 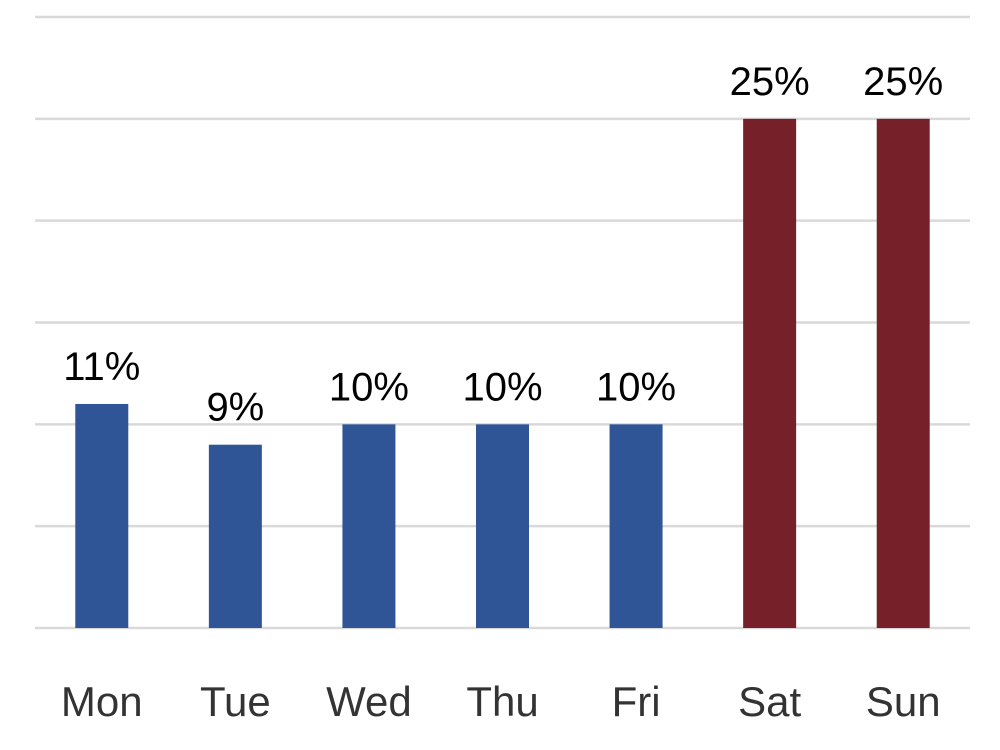 I want to click on tick-label-wed: Wed, so click(x=369, y=701).